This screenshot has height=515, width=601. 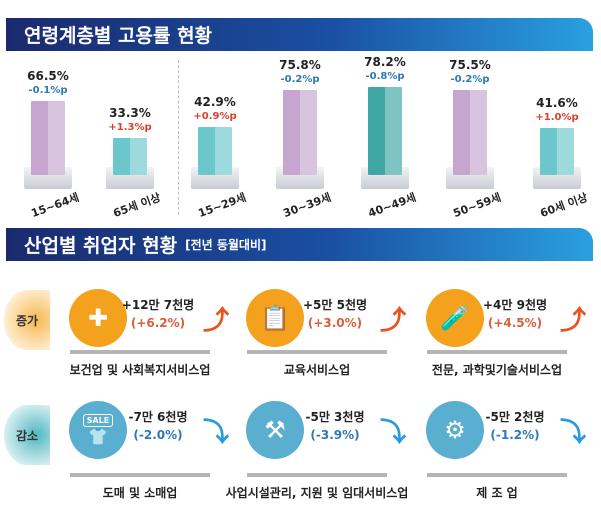 What do you see at coordinates (455, 318) in the screenshot?
I see `test-tube-icon: 🧪` at bounding box center [455, 318].